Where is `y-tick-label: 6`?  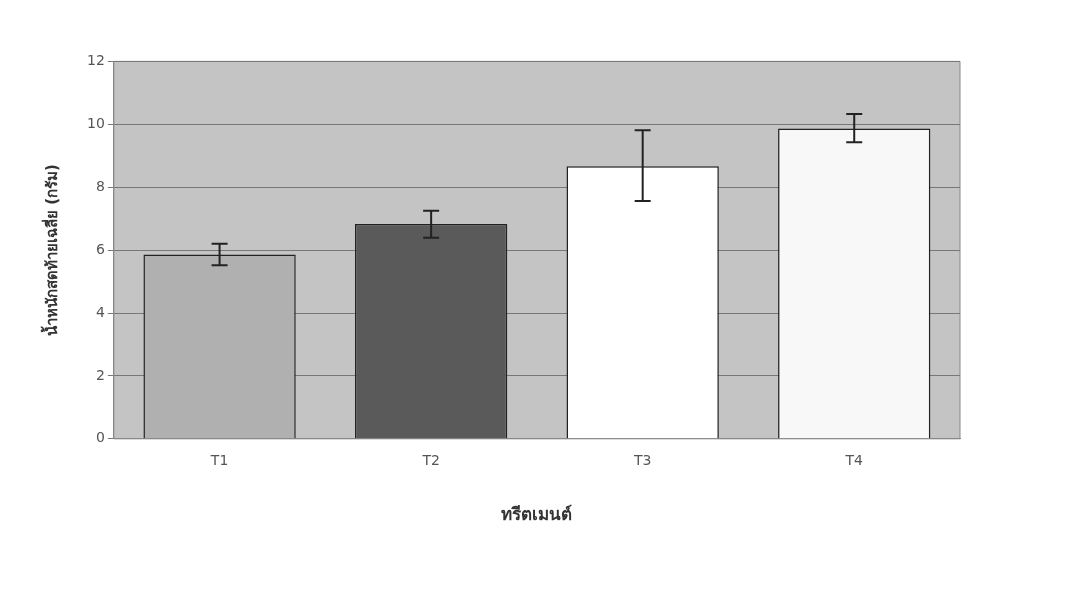
y-tick-label: 6 is located at coordinates (100, 248).